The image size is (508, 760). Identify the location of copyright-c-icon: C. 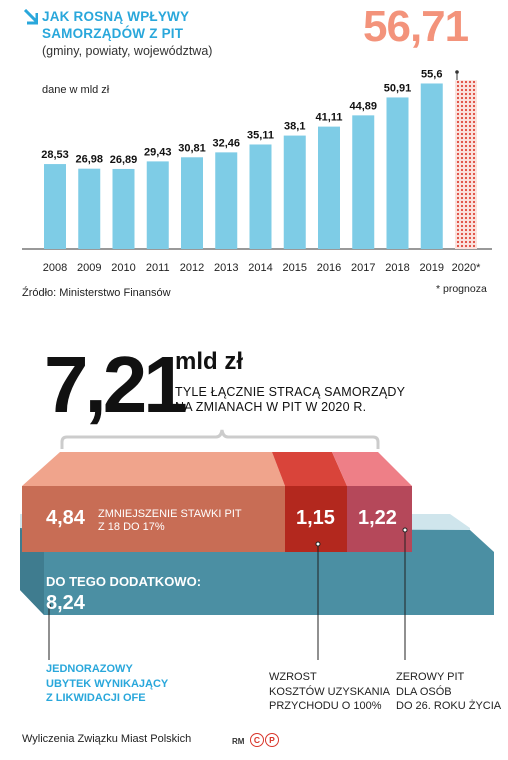
(257, 740).